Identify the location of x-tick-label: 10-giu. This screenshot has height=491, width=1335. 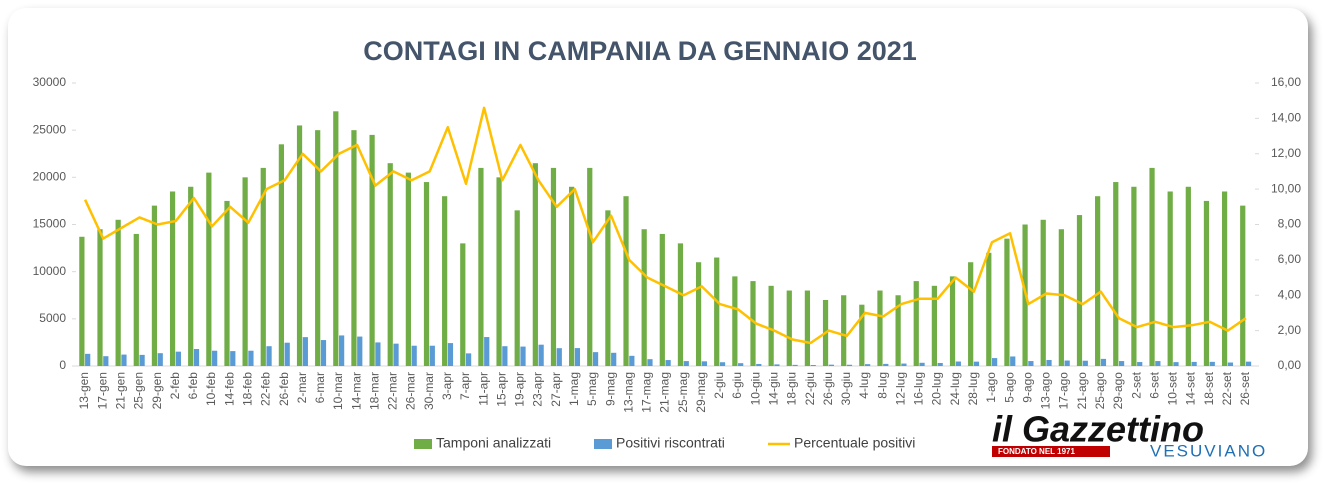
(755, 388).